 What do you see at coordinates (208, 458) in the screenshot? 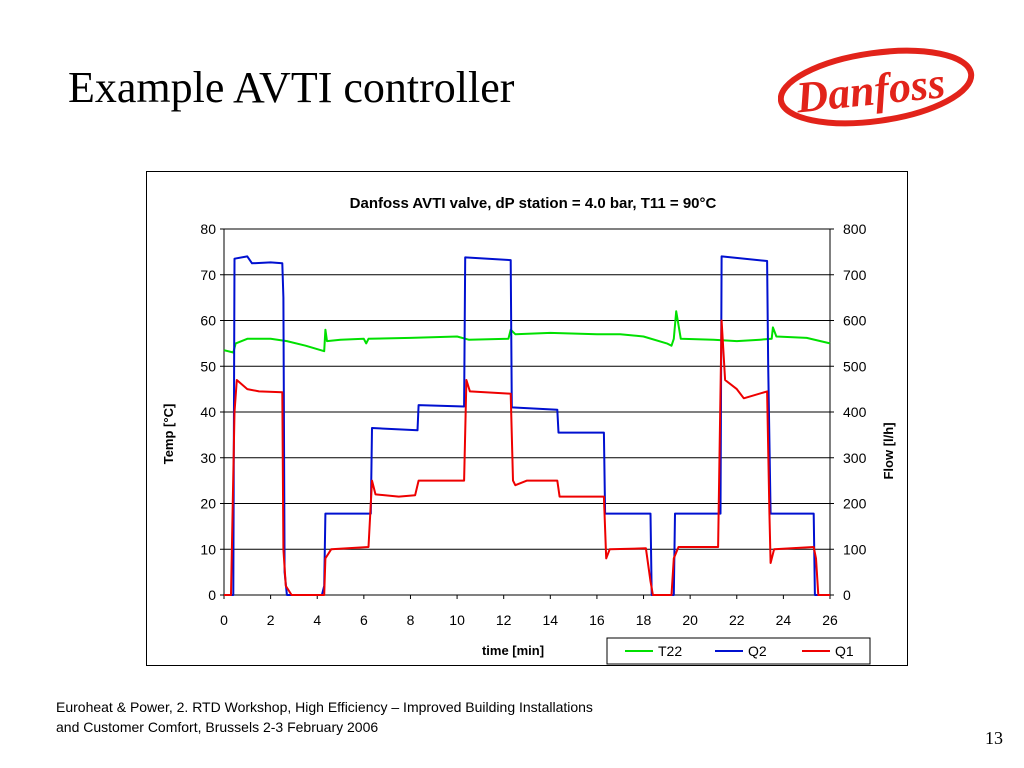
I see `y-tick-label: 30` at bounding box center [208, 458].